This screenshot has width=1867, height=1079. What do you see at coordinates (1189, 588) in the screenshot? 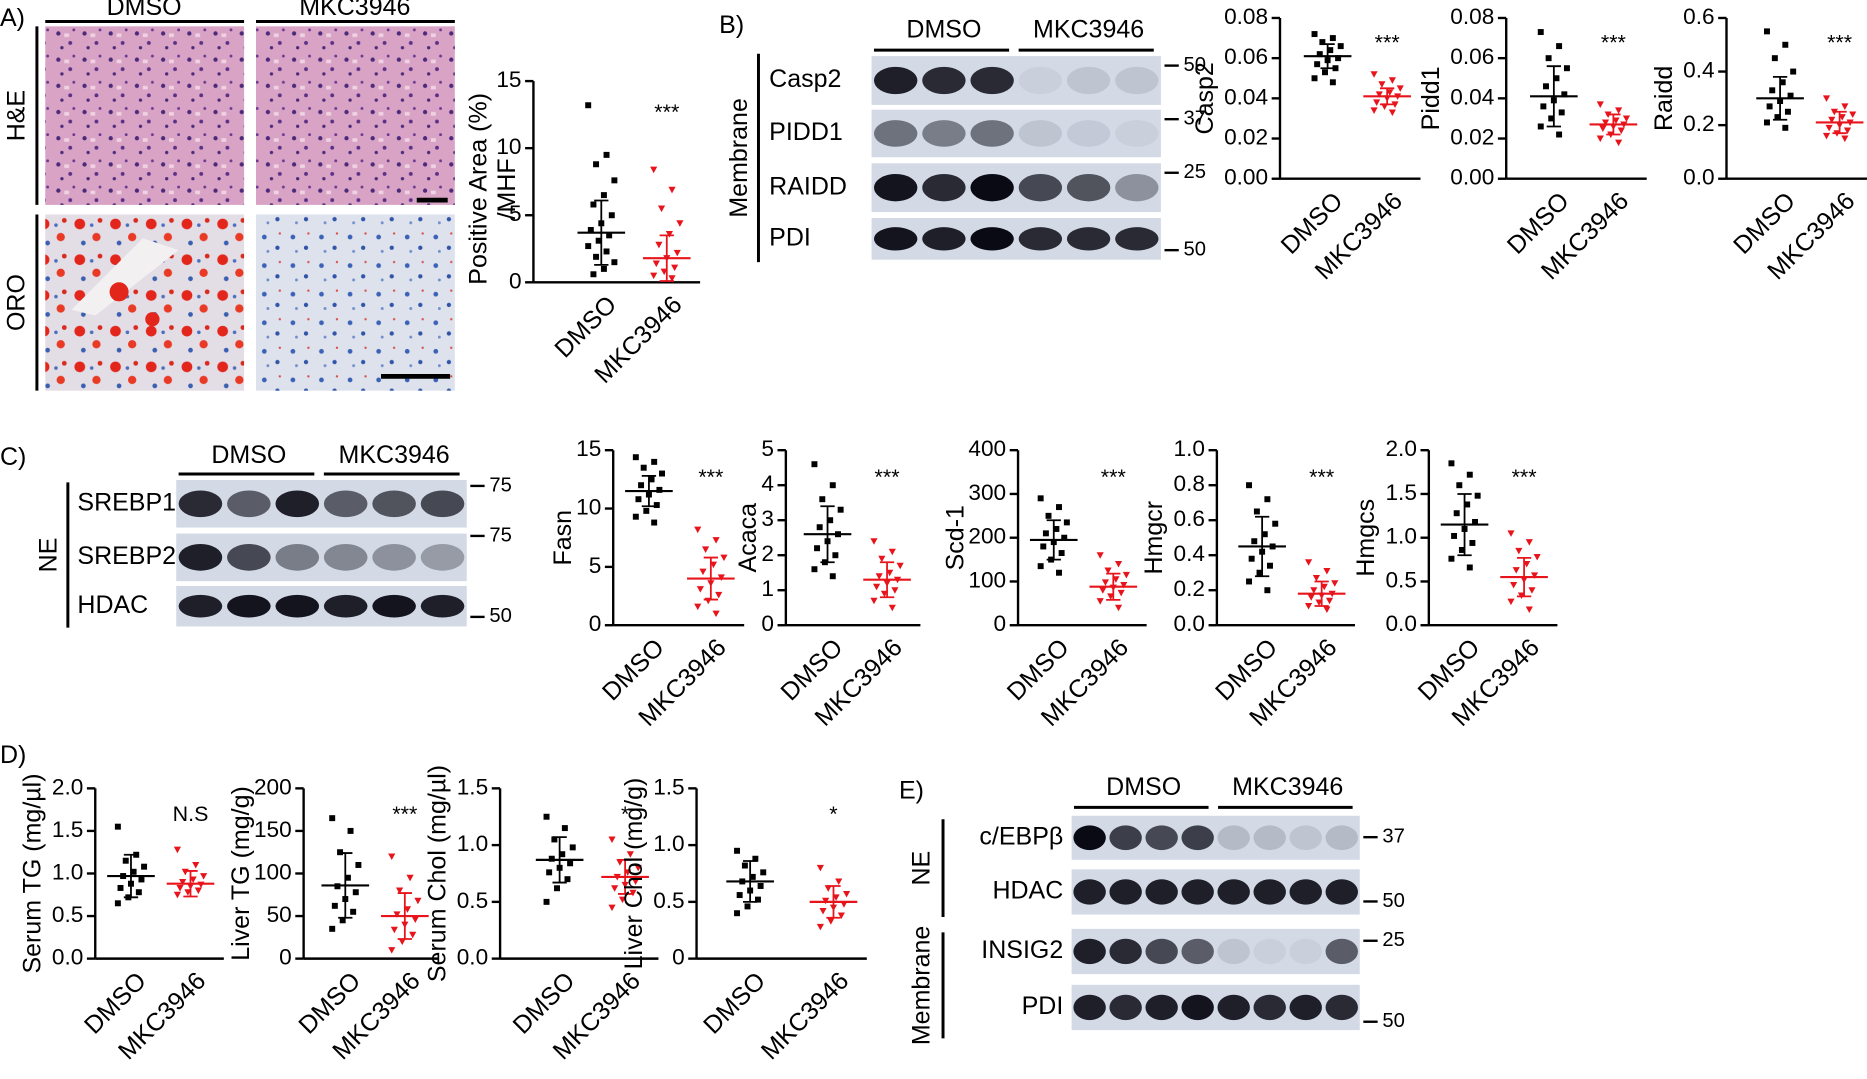
I see `y-tick-label: 0.2` at bounding box center [1189, 588].